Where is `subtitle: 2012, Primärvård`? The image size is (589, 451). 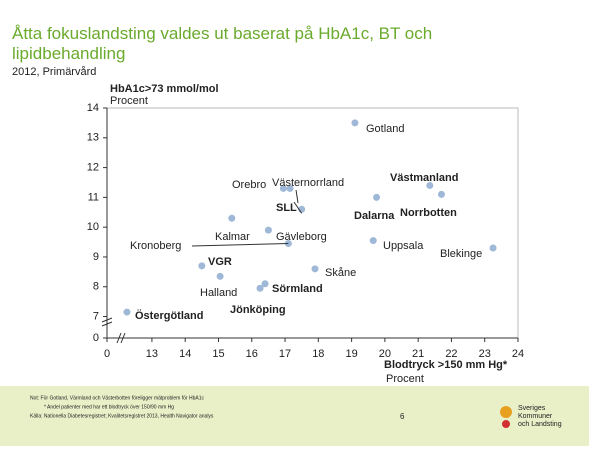 subtitle: 2012, Primärvård is located at coordinates (54, 72).